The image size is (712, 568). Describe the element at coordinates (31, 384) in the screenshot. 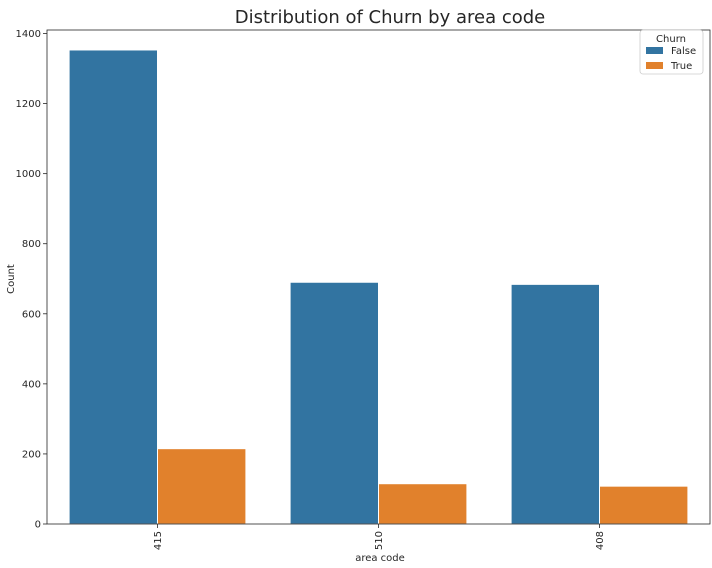

I see `y-tick-label: 400` at that location.